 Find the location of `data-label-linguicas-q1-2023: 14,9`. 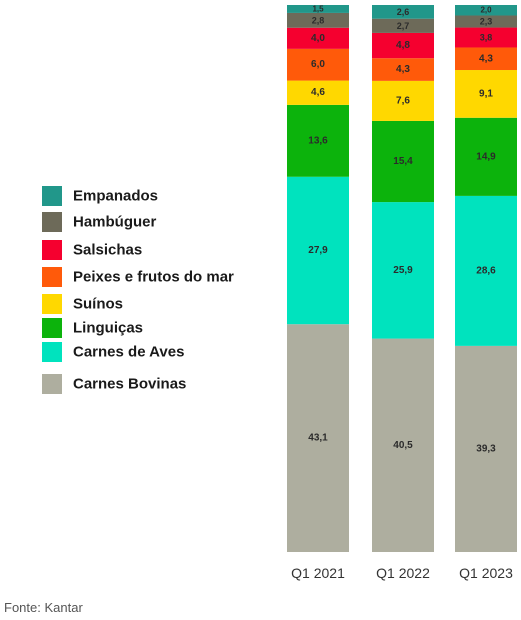

data-label-linguicas-q1-2023: 14,9 is located at coordinates (486, 156).